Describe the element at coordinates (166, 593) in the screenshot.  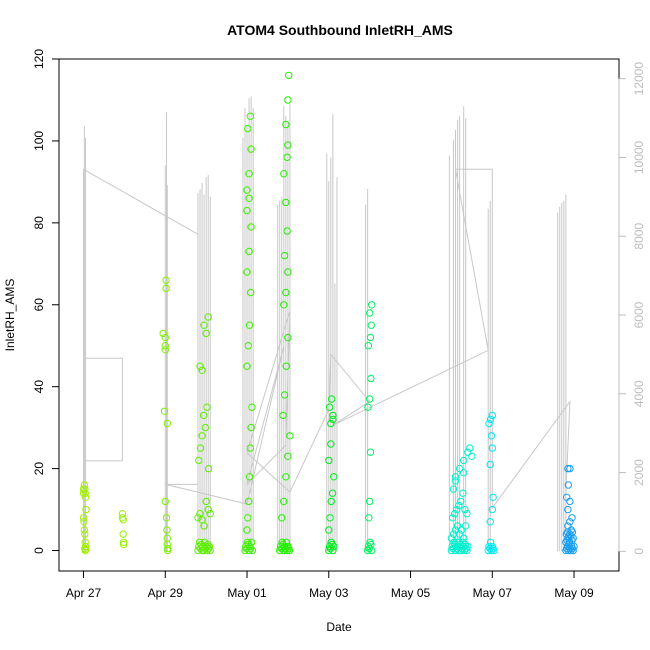
I see `x-tick-label: Apr 29` at that location.